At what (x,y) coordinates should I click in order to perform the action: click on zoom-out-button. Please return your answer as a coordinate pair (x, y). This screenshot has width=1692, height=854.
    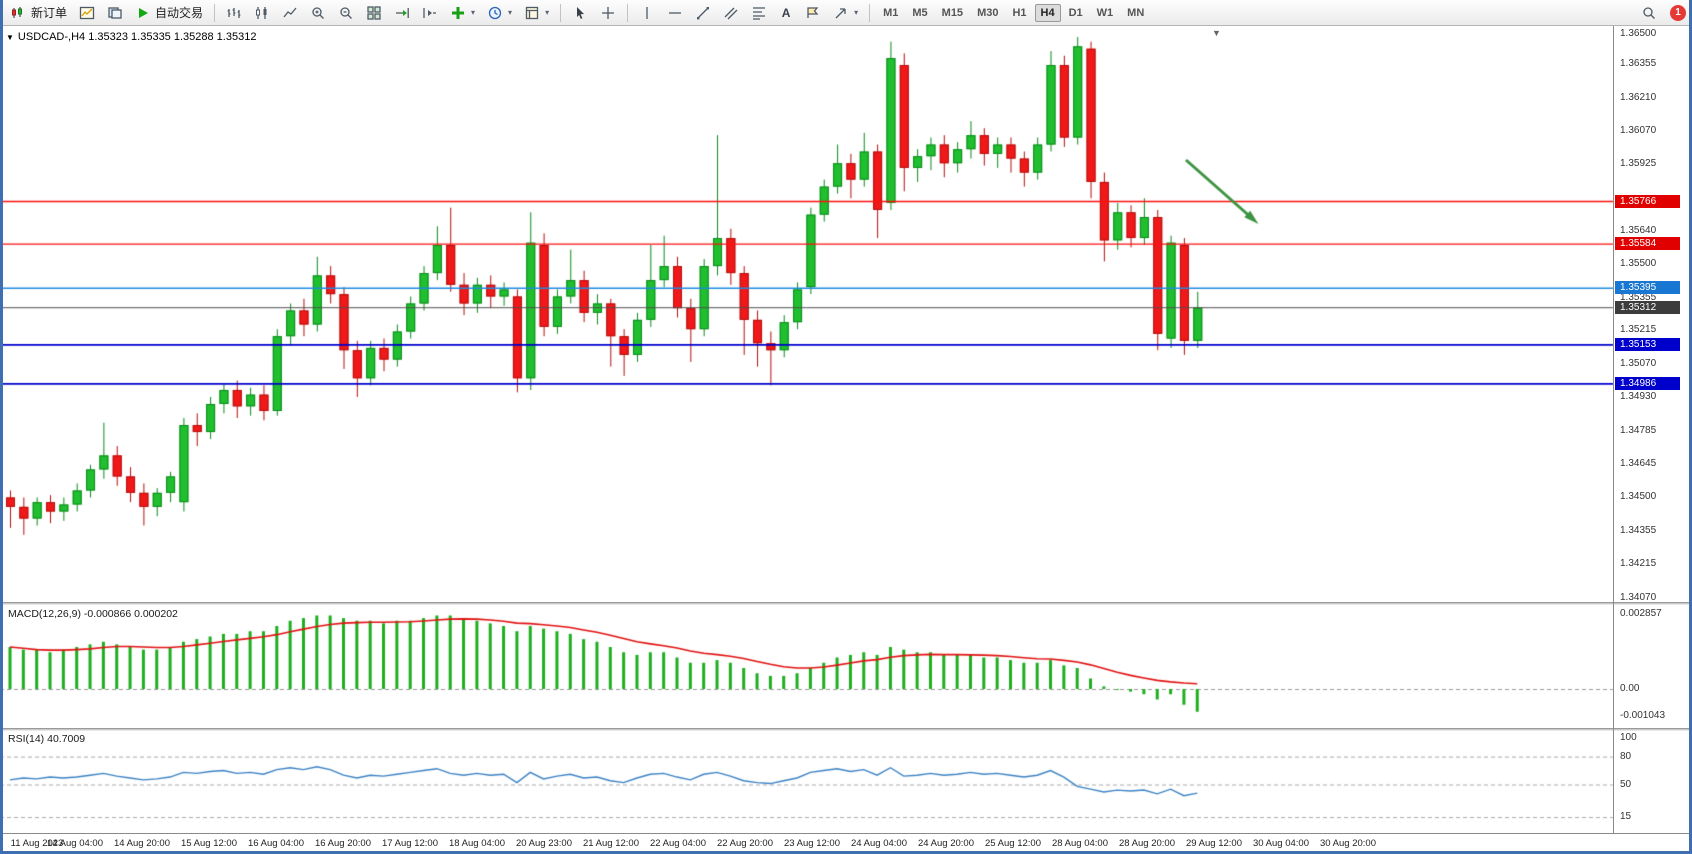
    Looking at the image, I should click on (346, 13).